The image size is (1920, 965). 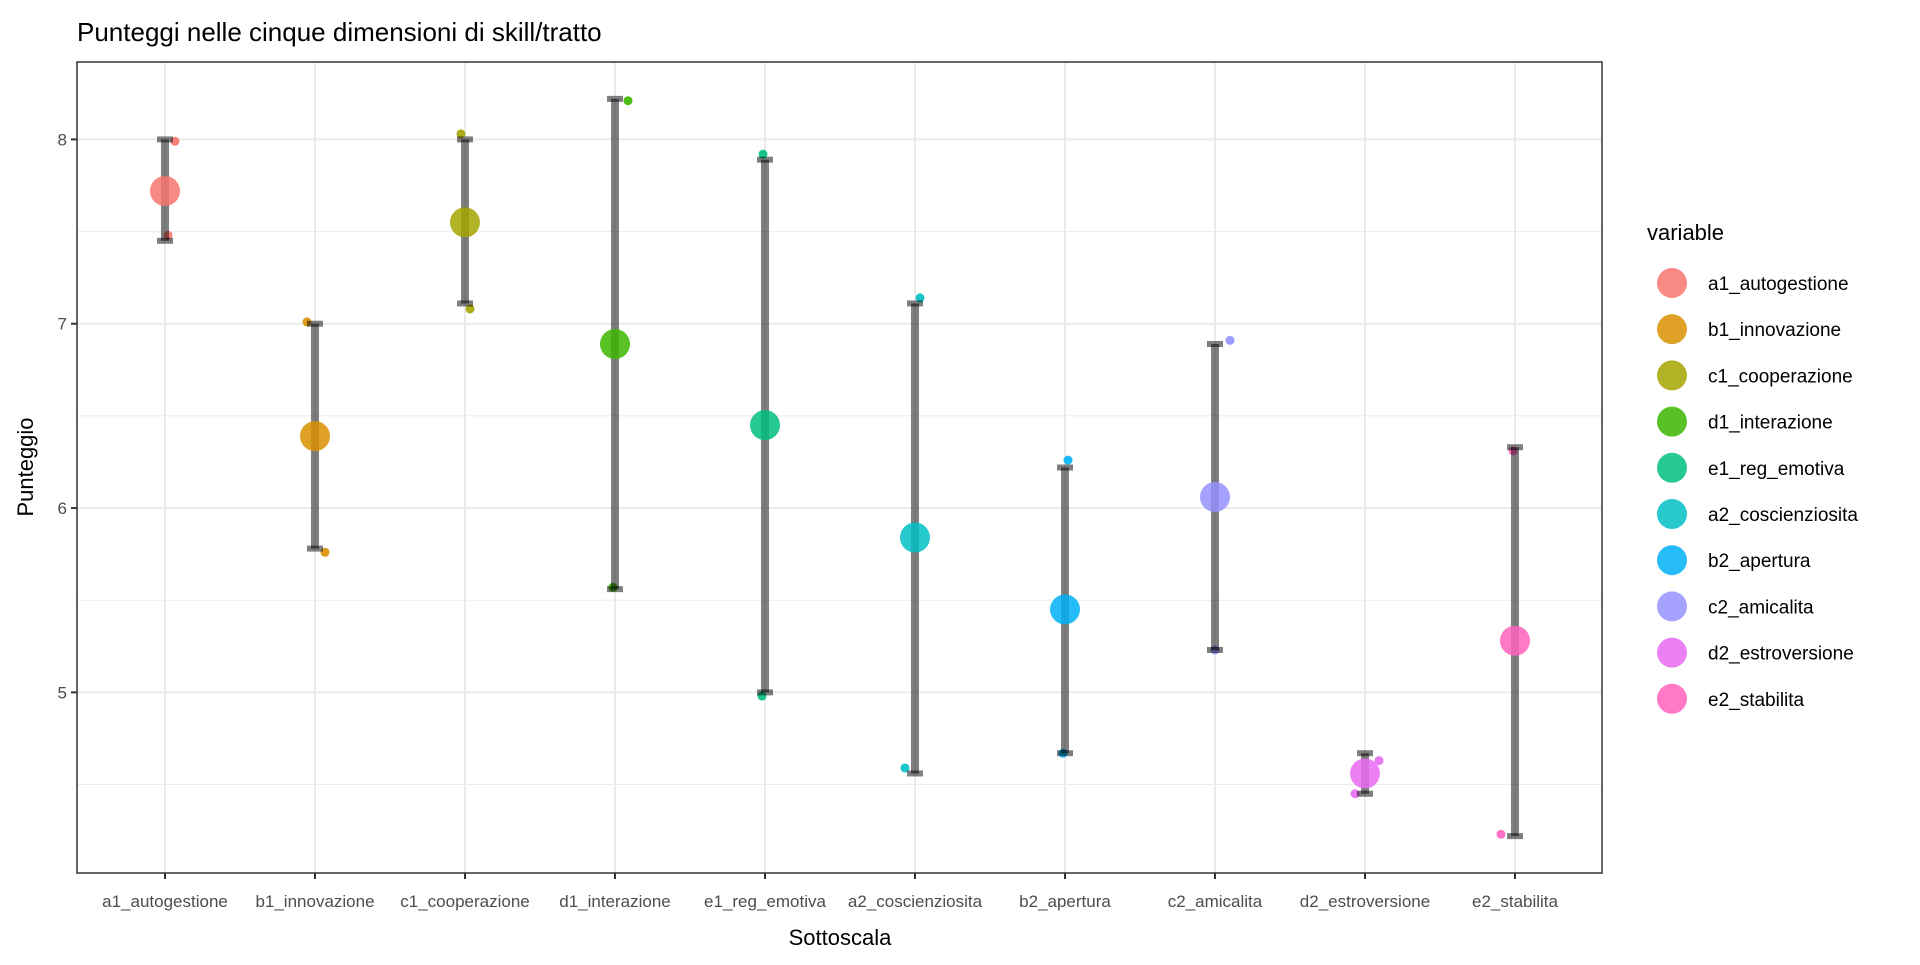 I want to click on legend-label: b1_innovazione, so click(x=1774, y=330).